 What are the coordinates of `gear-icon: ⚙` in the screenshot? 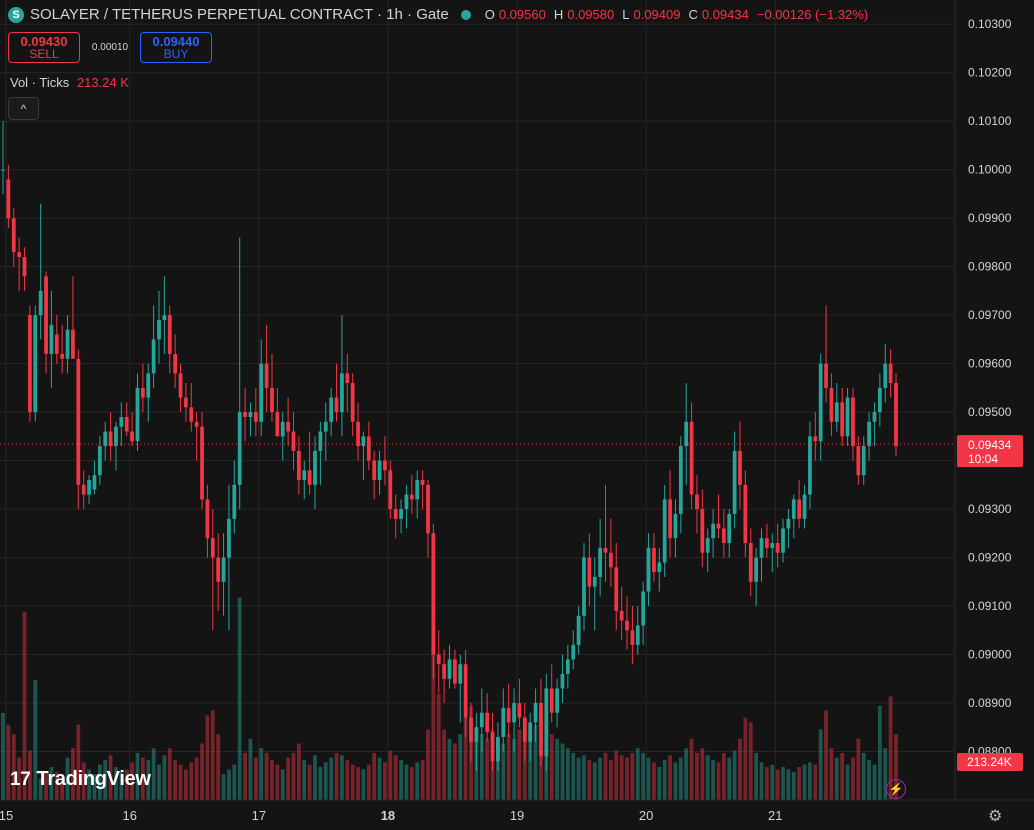 It's located at (995, 816).